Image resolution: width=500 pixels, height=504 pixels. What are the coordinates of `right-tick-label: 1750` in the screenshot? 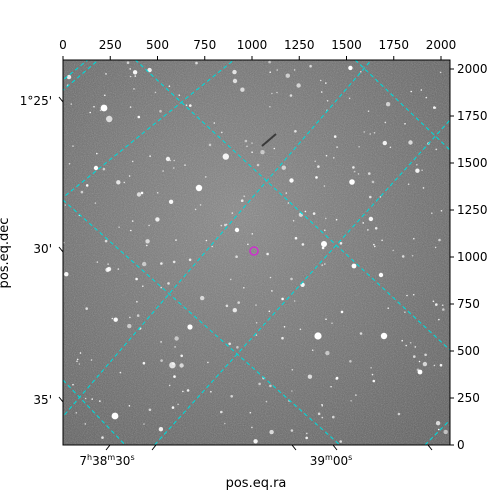 It's located at (472, 116).